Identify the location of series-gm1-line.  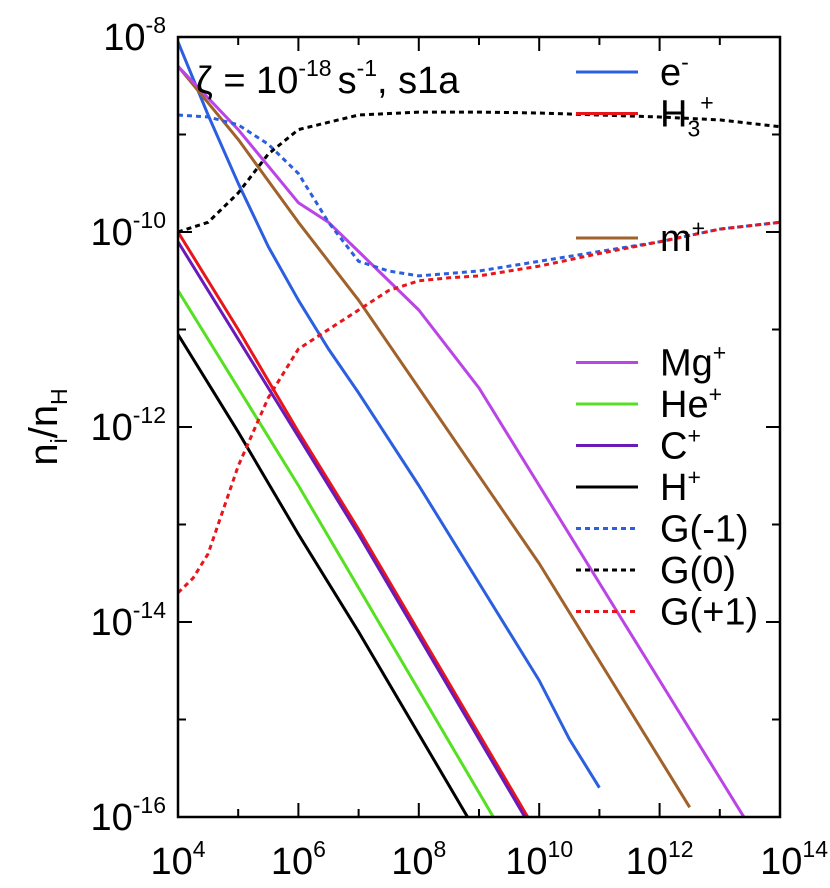
(479, 195).